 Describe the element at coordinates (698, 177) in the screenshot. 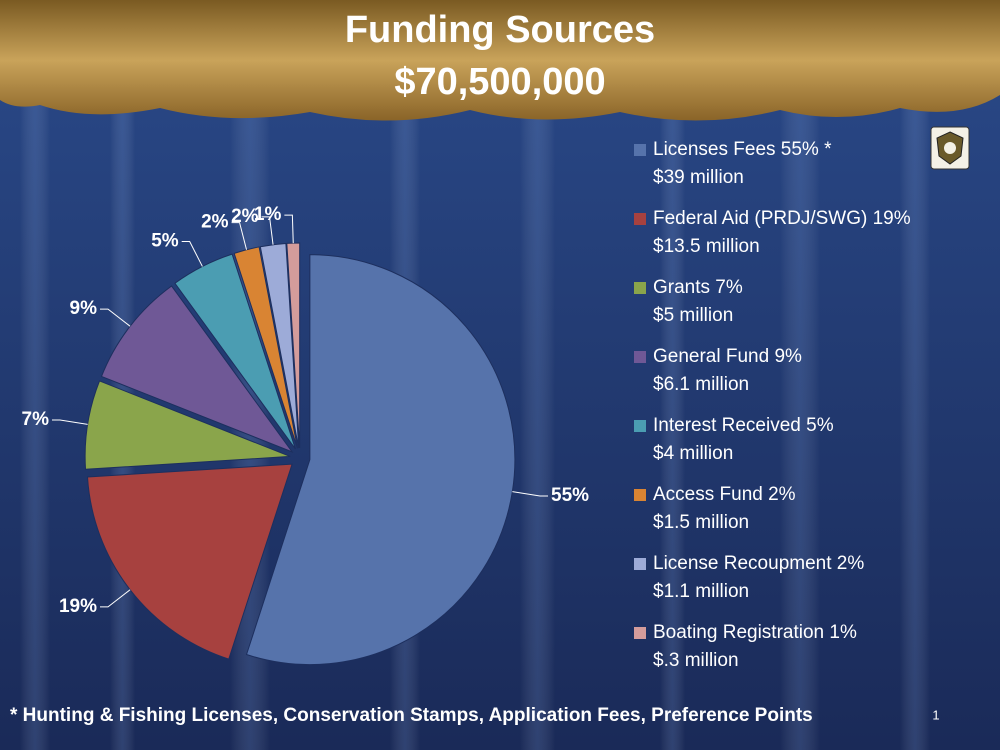

I see `legend-note: $39 million` at that location.